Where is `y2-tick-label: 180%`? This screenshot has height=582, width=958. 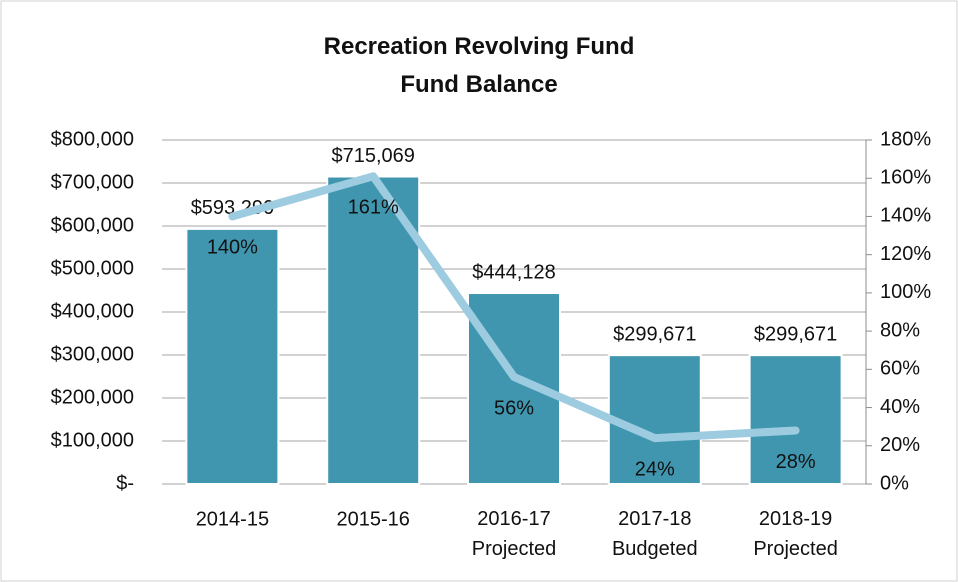
y2-tick-label: 180% is located at coordinates (905, 139).